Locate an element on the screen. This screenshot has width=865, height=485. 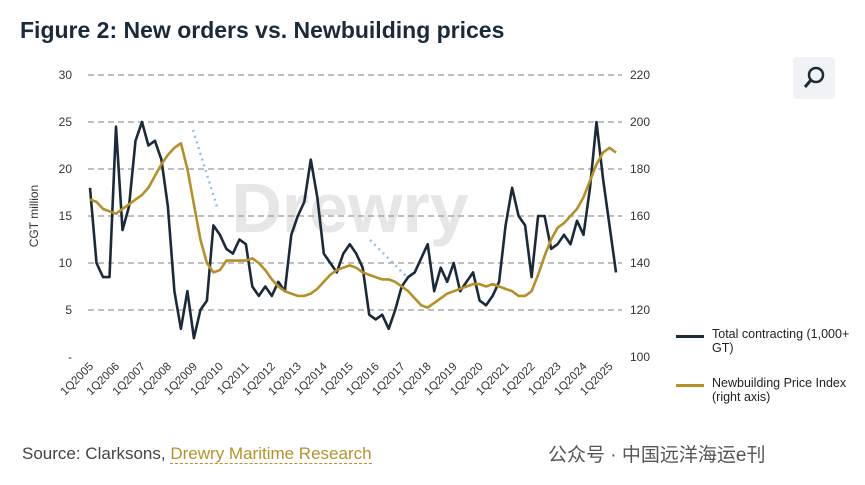
y2-tick-label: 220 is located at coordinates (640, 75).